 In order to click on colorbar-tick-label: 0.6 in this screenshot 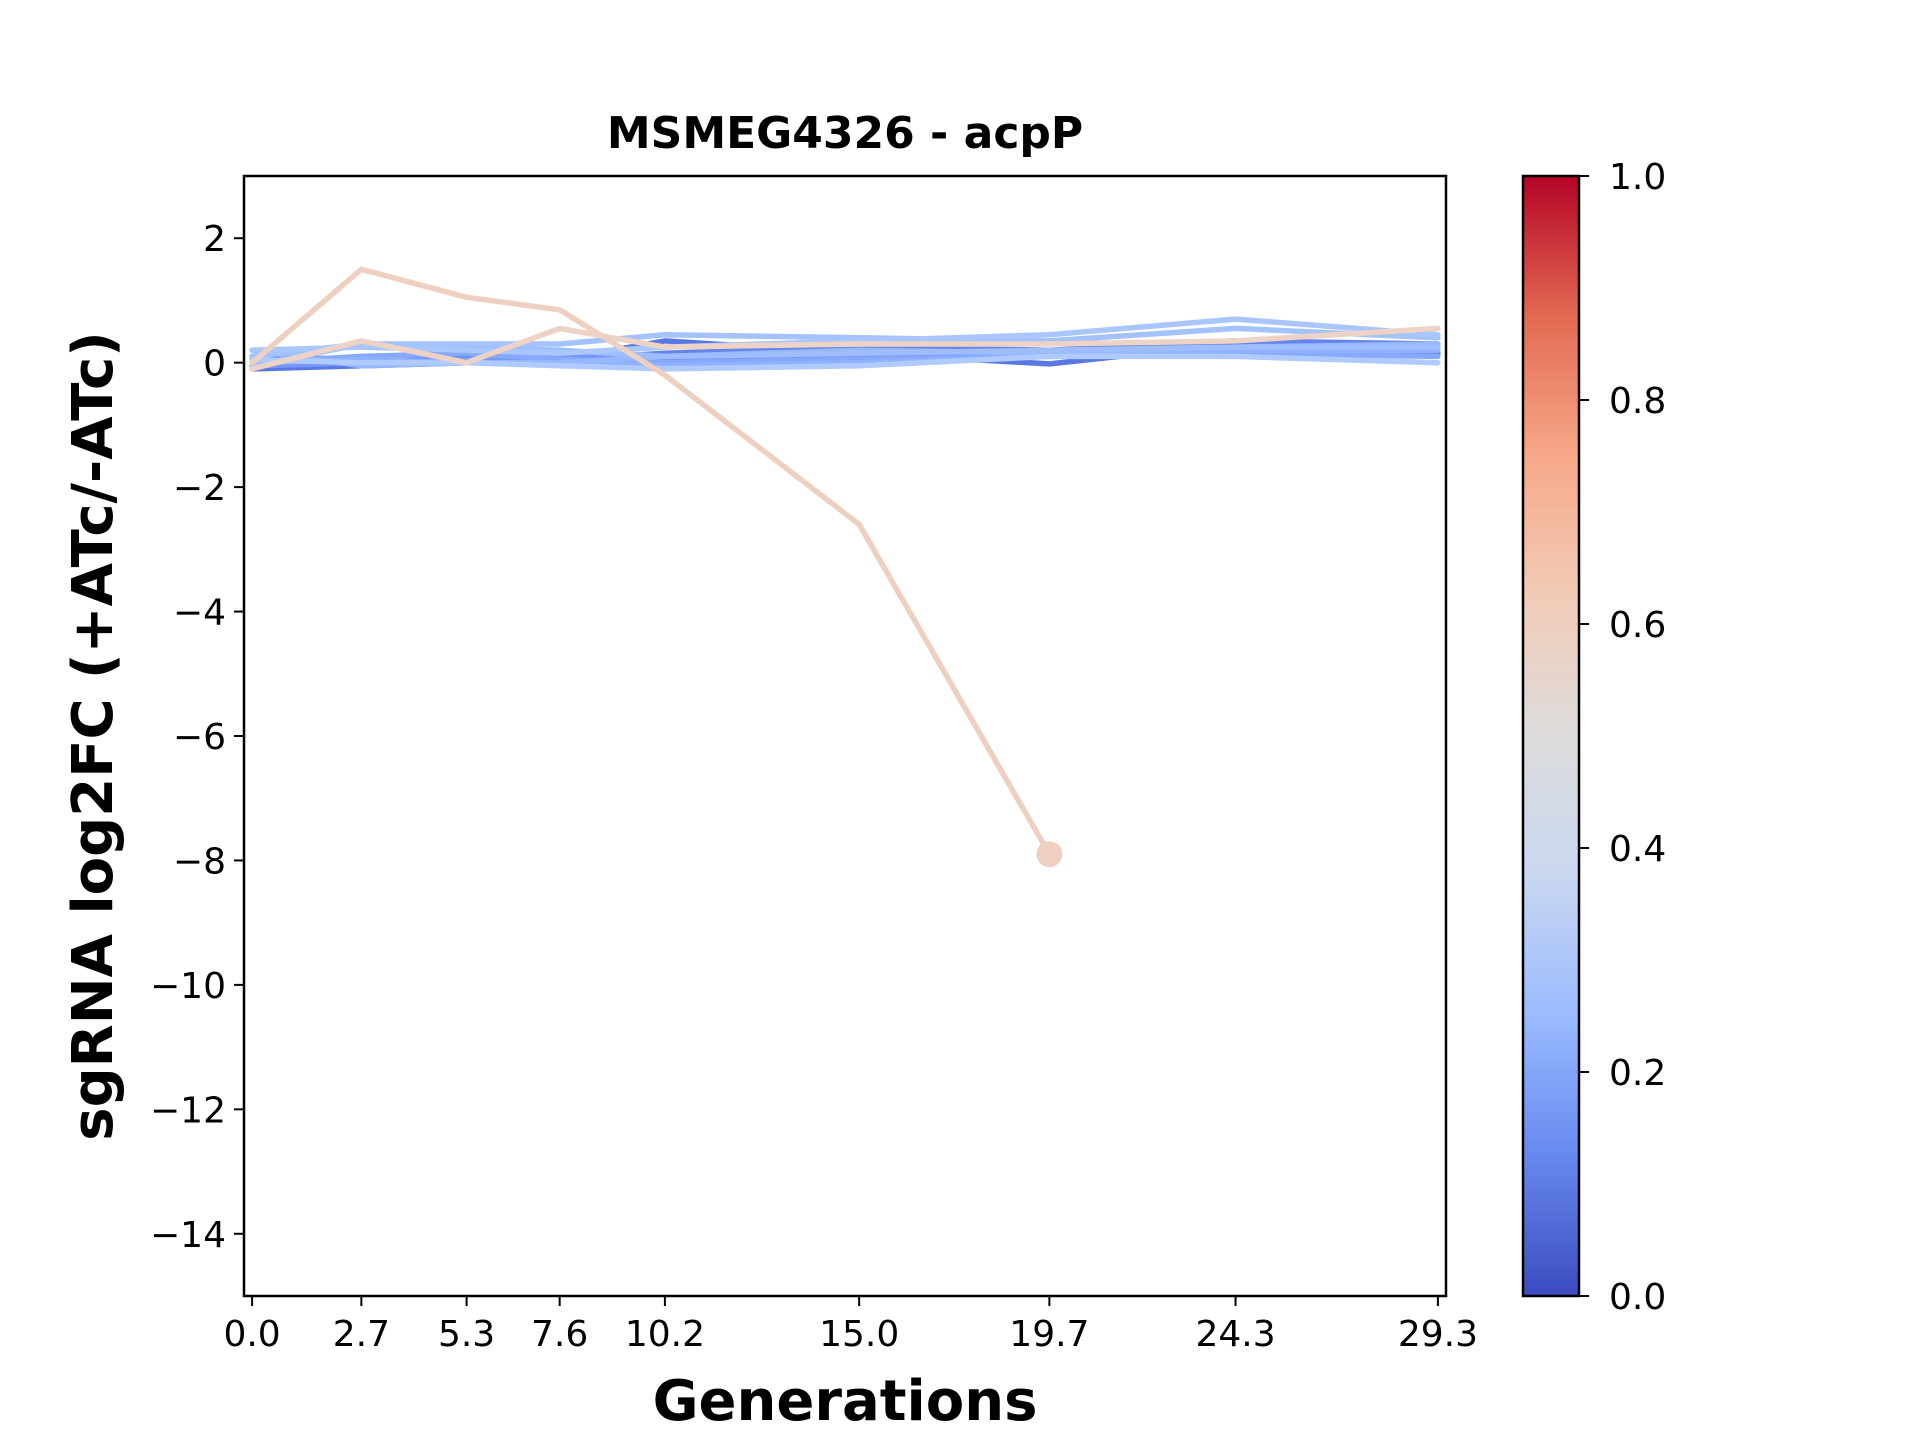, I will do `click(1637, 625)`.